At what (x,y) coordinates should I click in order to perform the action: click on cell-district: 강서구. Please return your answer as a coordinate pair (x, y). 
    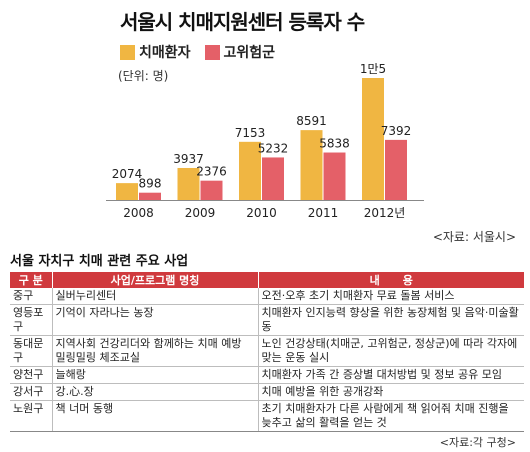
    Looking at the image, I should click on (31, 392).